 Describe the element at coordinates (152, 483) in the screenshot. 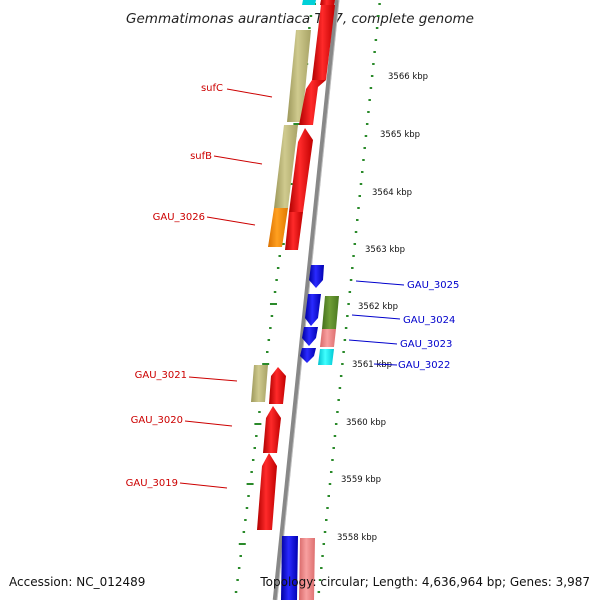

I see `gene-label-GAU_3019: GAU_3019` at that location.